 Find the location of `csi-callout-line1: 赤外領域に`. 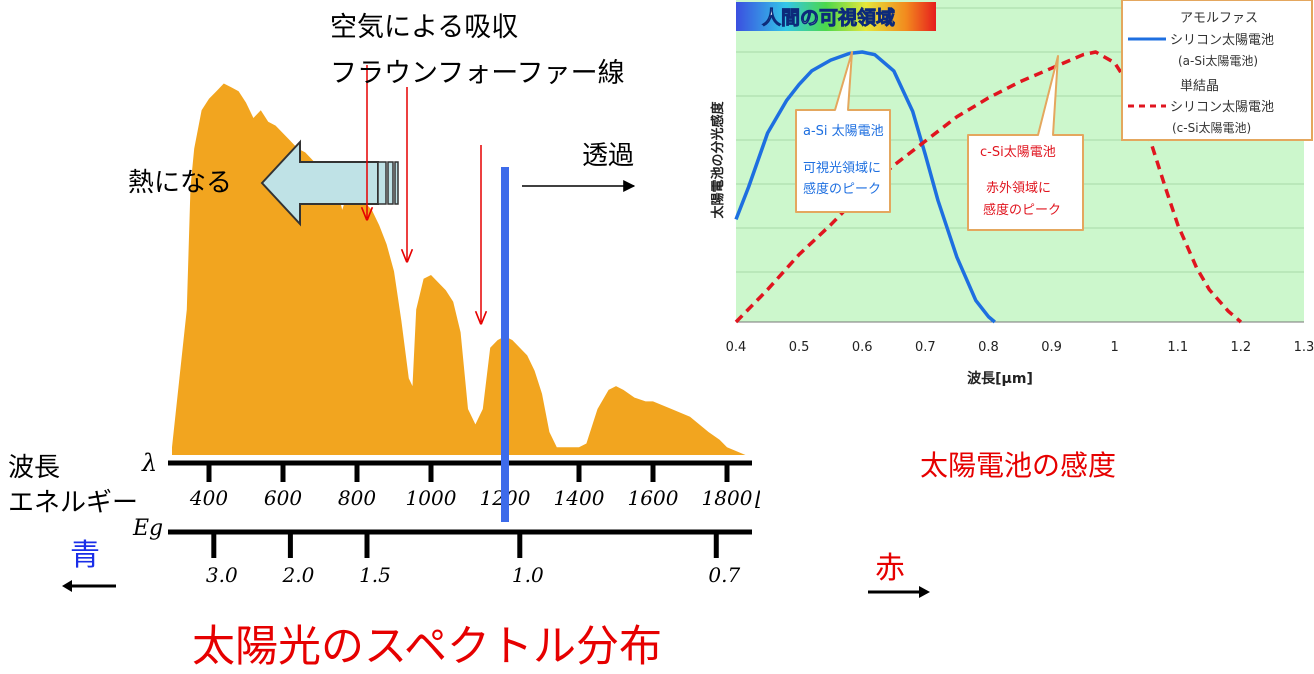

csi-callout-line1: 赤外領域に is located at coordinates (1018, 188).